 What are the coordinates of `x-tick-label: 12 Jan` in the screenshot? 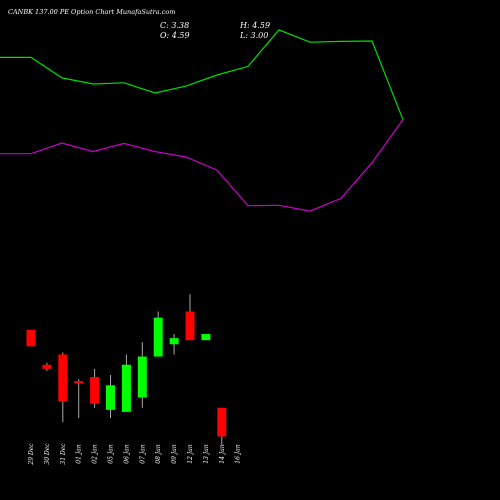 It's located at (190, 454).